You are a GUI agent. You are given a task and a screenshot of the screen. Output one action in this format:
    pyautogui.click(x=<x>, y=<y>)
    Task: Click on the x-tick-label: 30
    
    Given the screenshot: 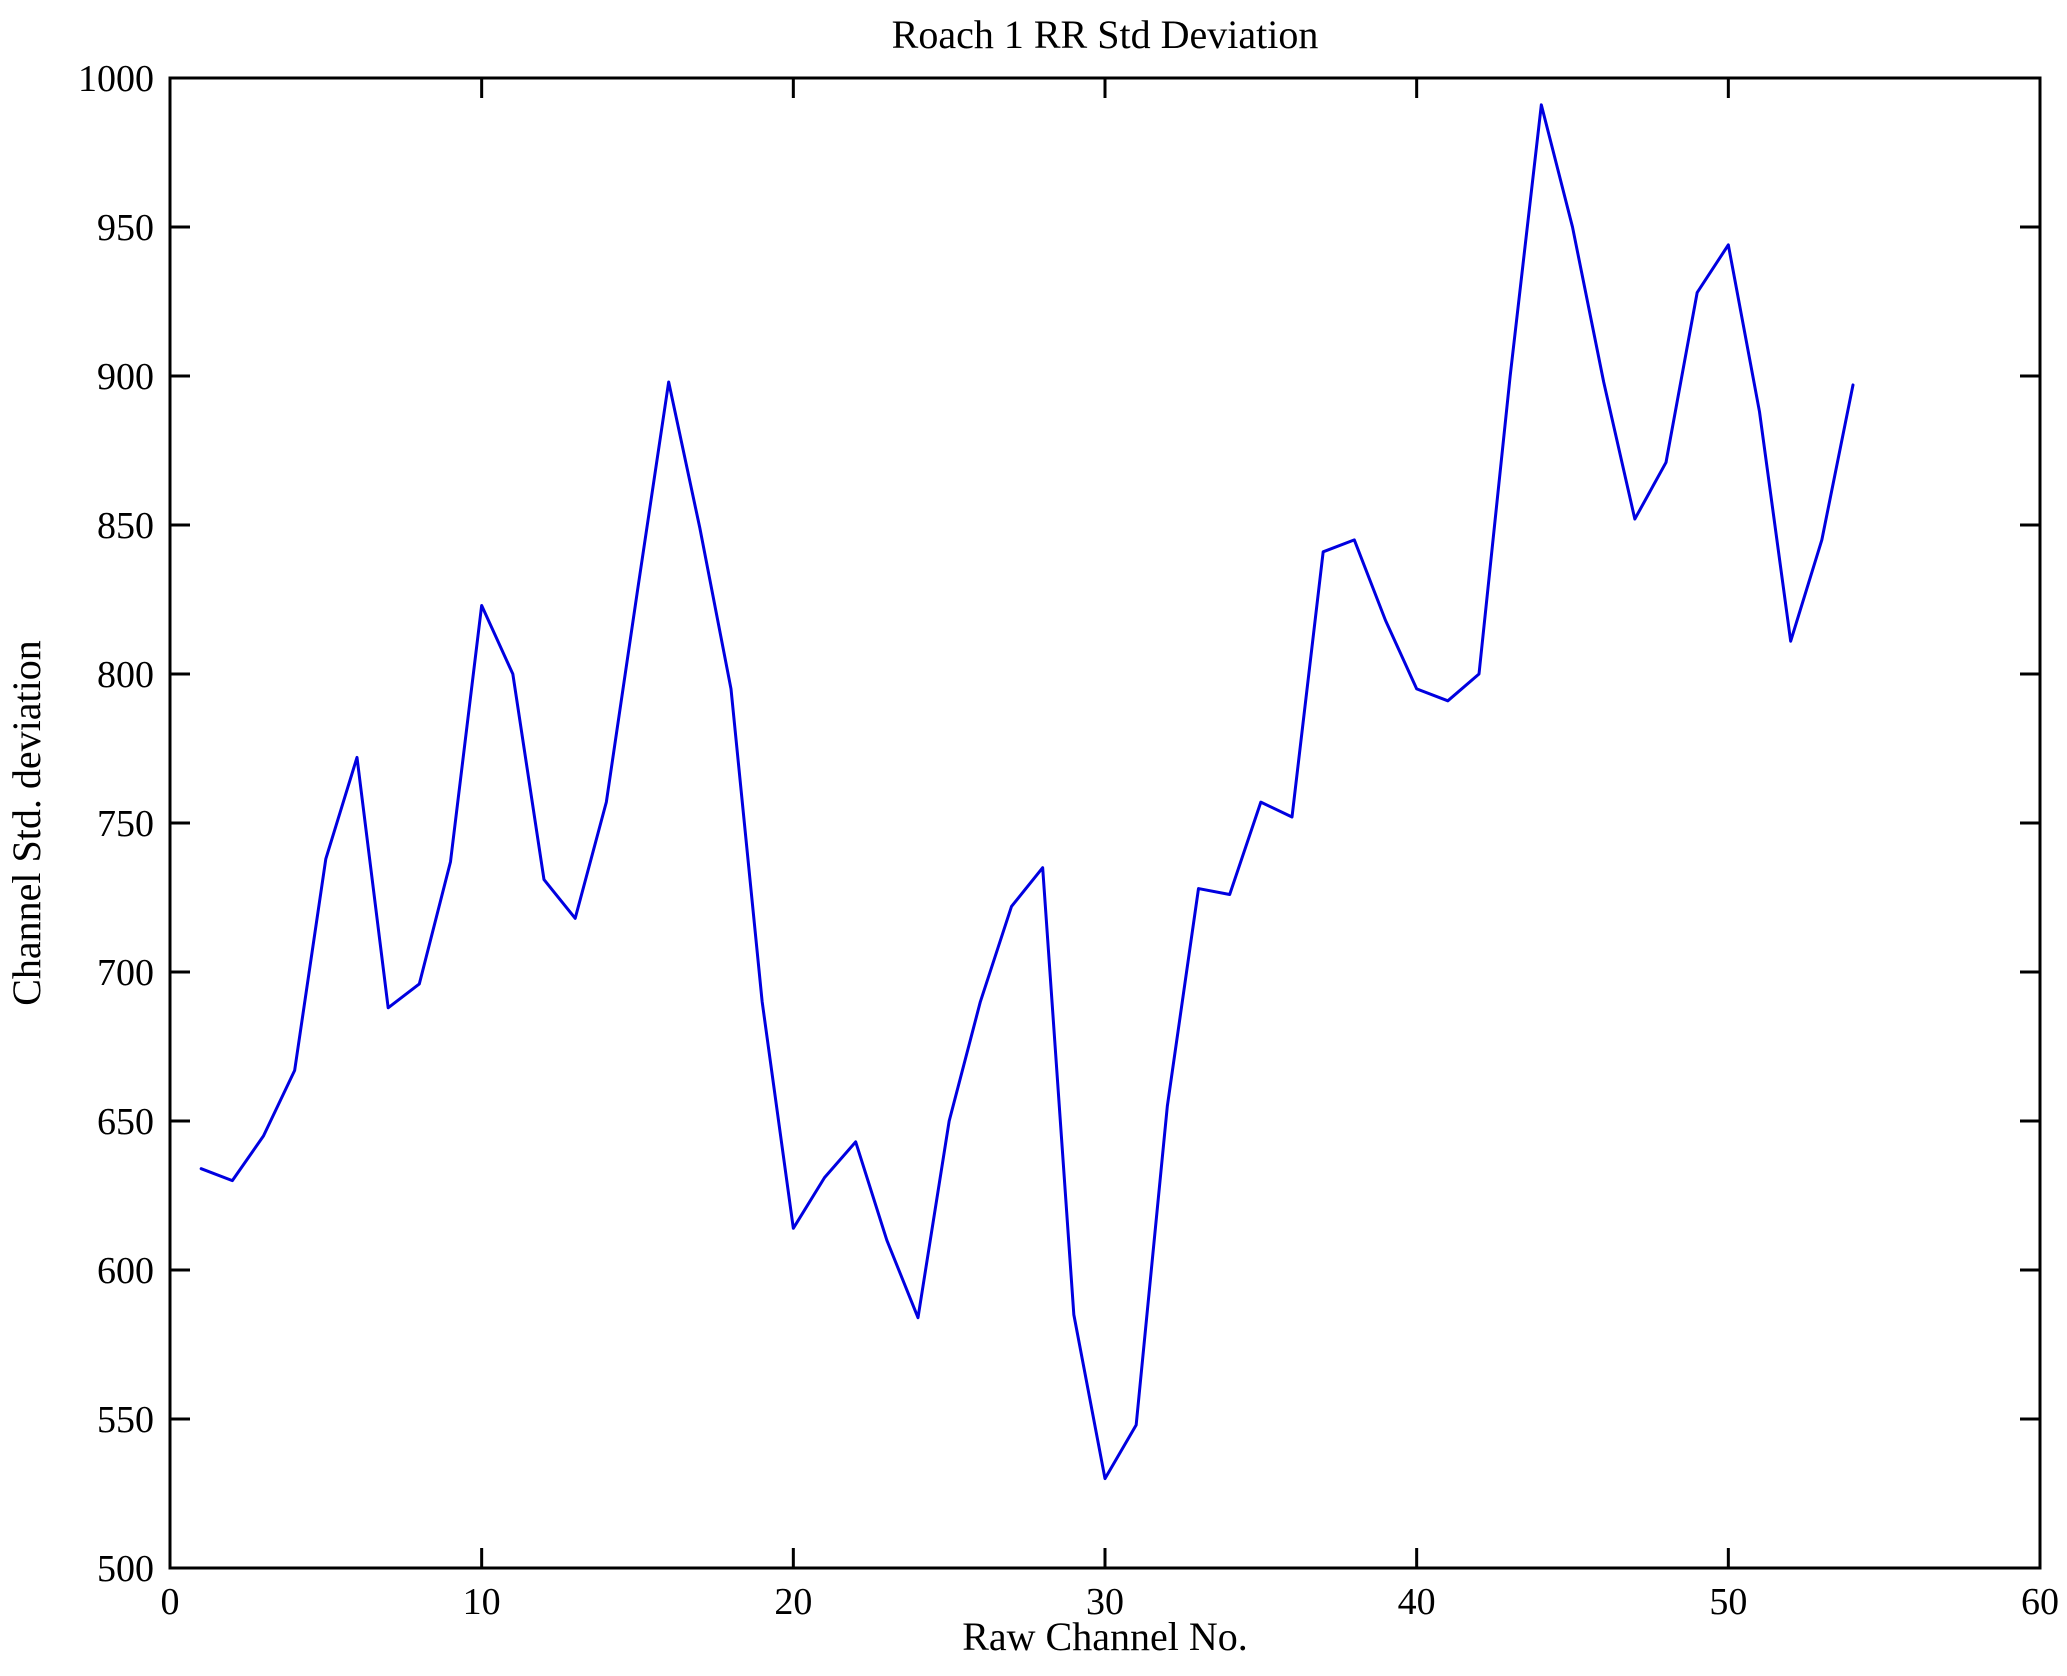 What is the action you would take?
    pyautogui.click(x=1105, y=1602)
    